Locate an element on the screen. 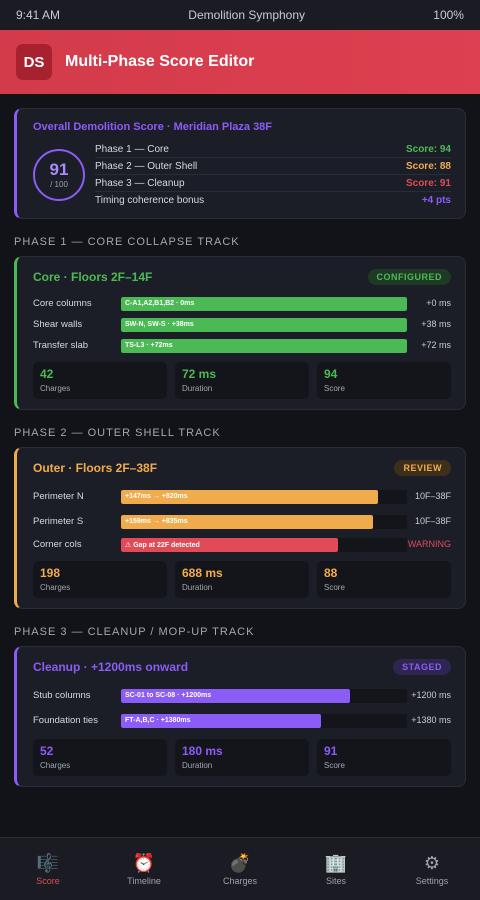 The height and width of the screenshot is (900, 480). tab-sites: 🏢 Sites is located at coordinates (336, 869).